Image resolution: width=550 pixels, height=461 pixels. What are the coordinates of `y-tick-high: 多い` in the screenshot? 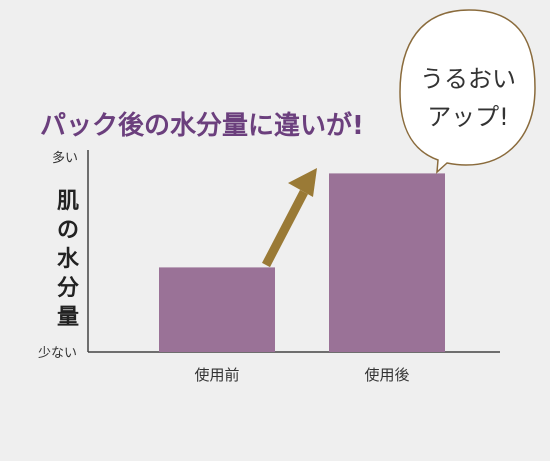 It's located at (65, 158).